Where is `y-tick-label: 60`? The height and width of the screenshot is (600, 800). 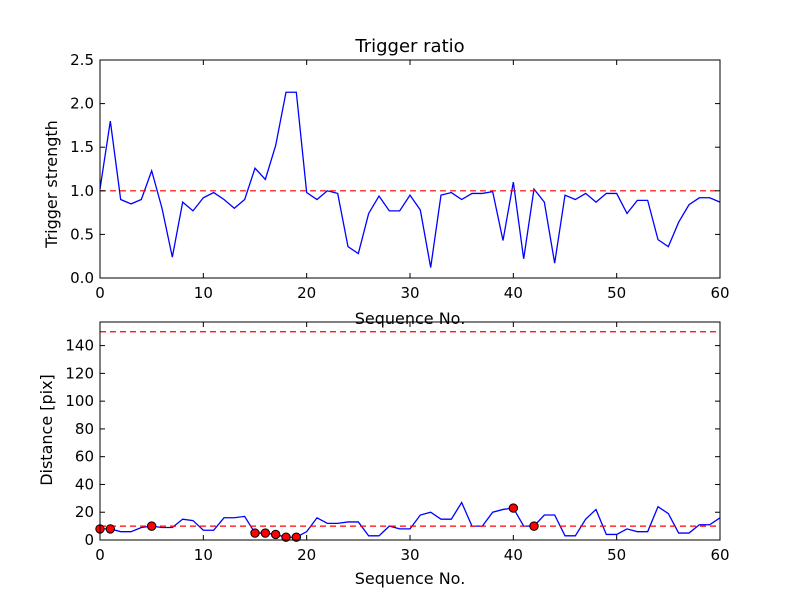
y-tick-label: 60 is located at coordinates (84, 457).